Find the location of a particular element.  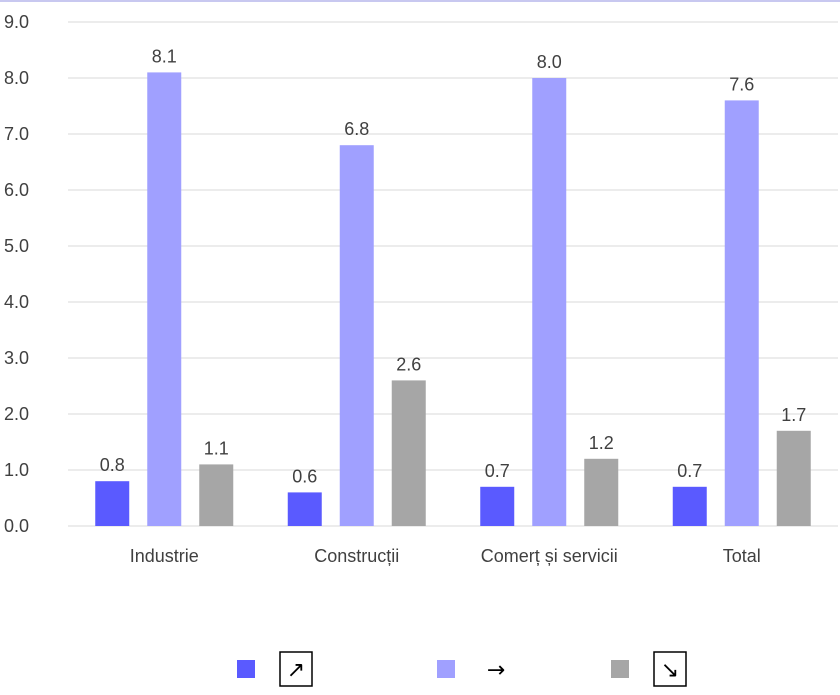

data-label: 8.0 is located at coordinates (549, 62).